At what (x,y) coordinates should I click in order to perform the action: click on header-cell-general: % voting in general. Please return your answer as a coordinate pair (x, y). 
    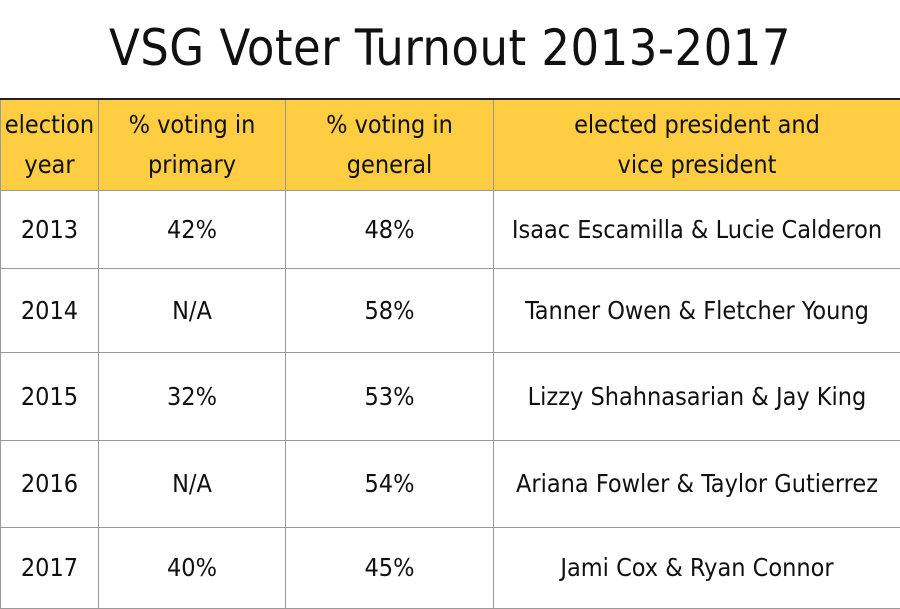
    Looking at the image, I should click on (390, 145).